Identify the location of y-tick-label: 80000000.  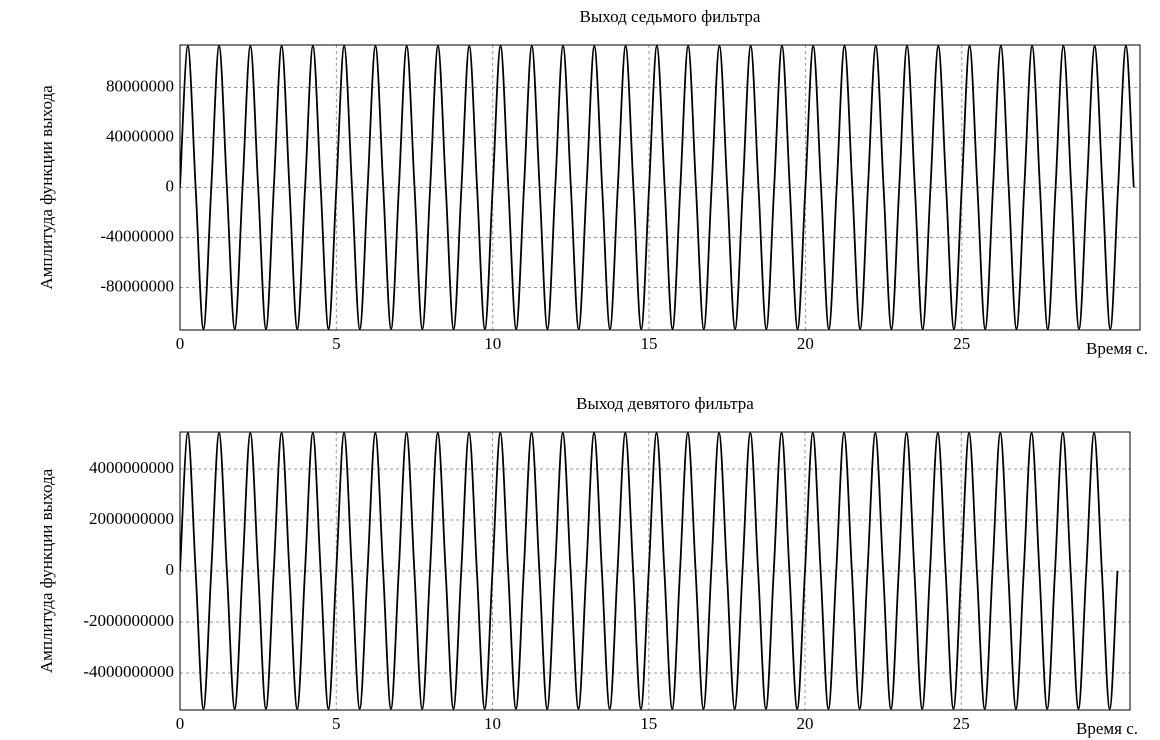
(140, 85).